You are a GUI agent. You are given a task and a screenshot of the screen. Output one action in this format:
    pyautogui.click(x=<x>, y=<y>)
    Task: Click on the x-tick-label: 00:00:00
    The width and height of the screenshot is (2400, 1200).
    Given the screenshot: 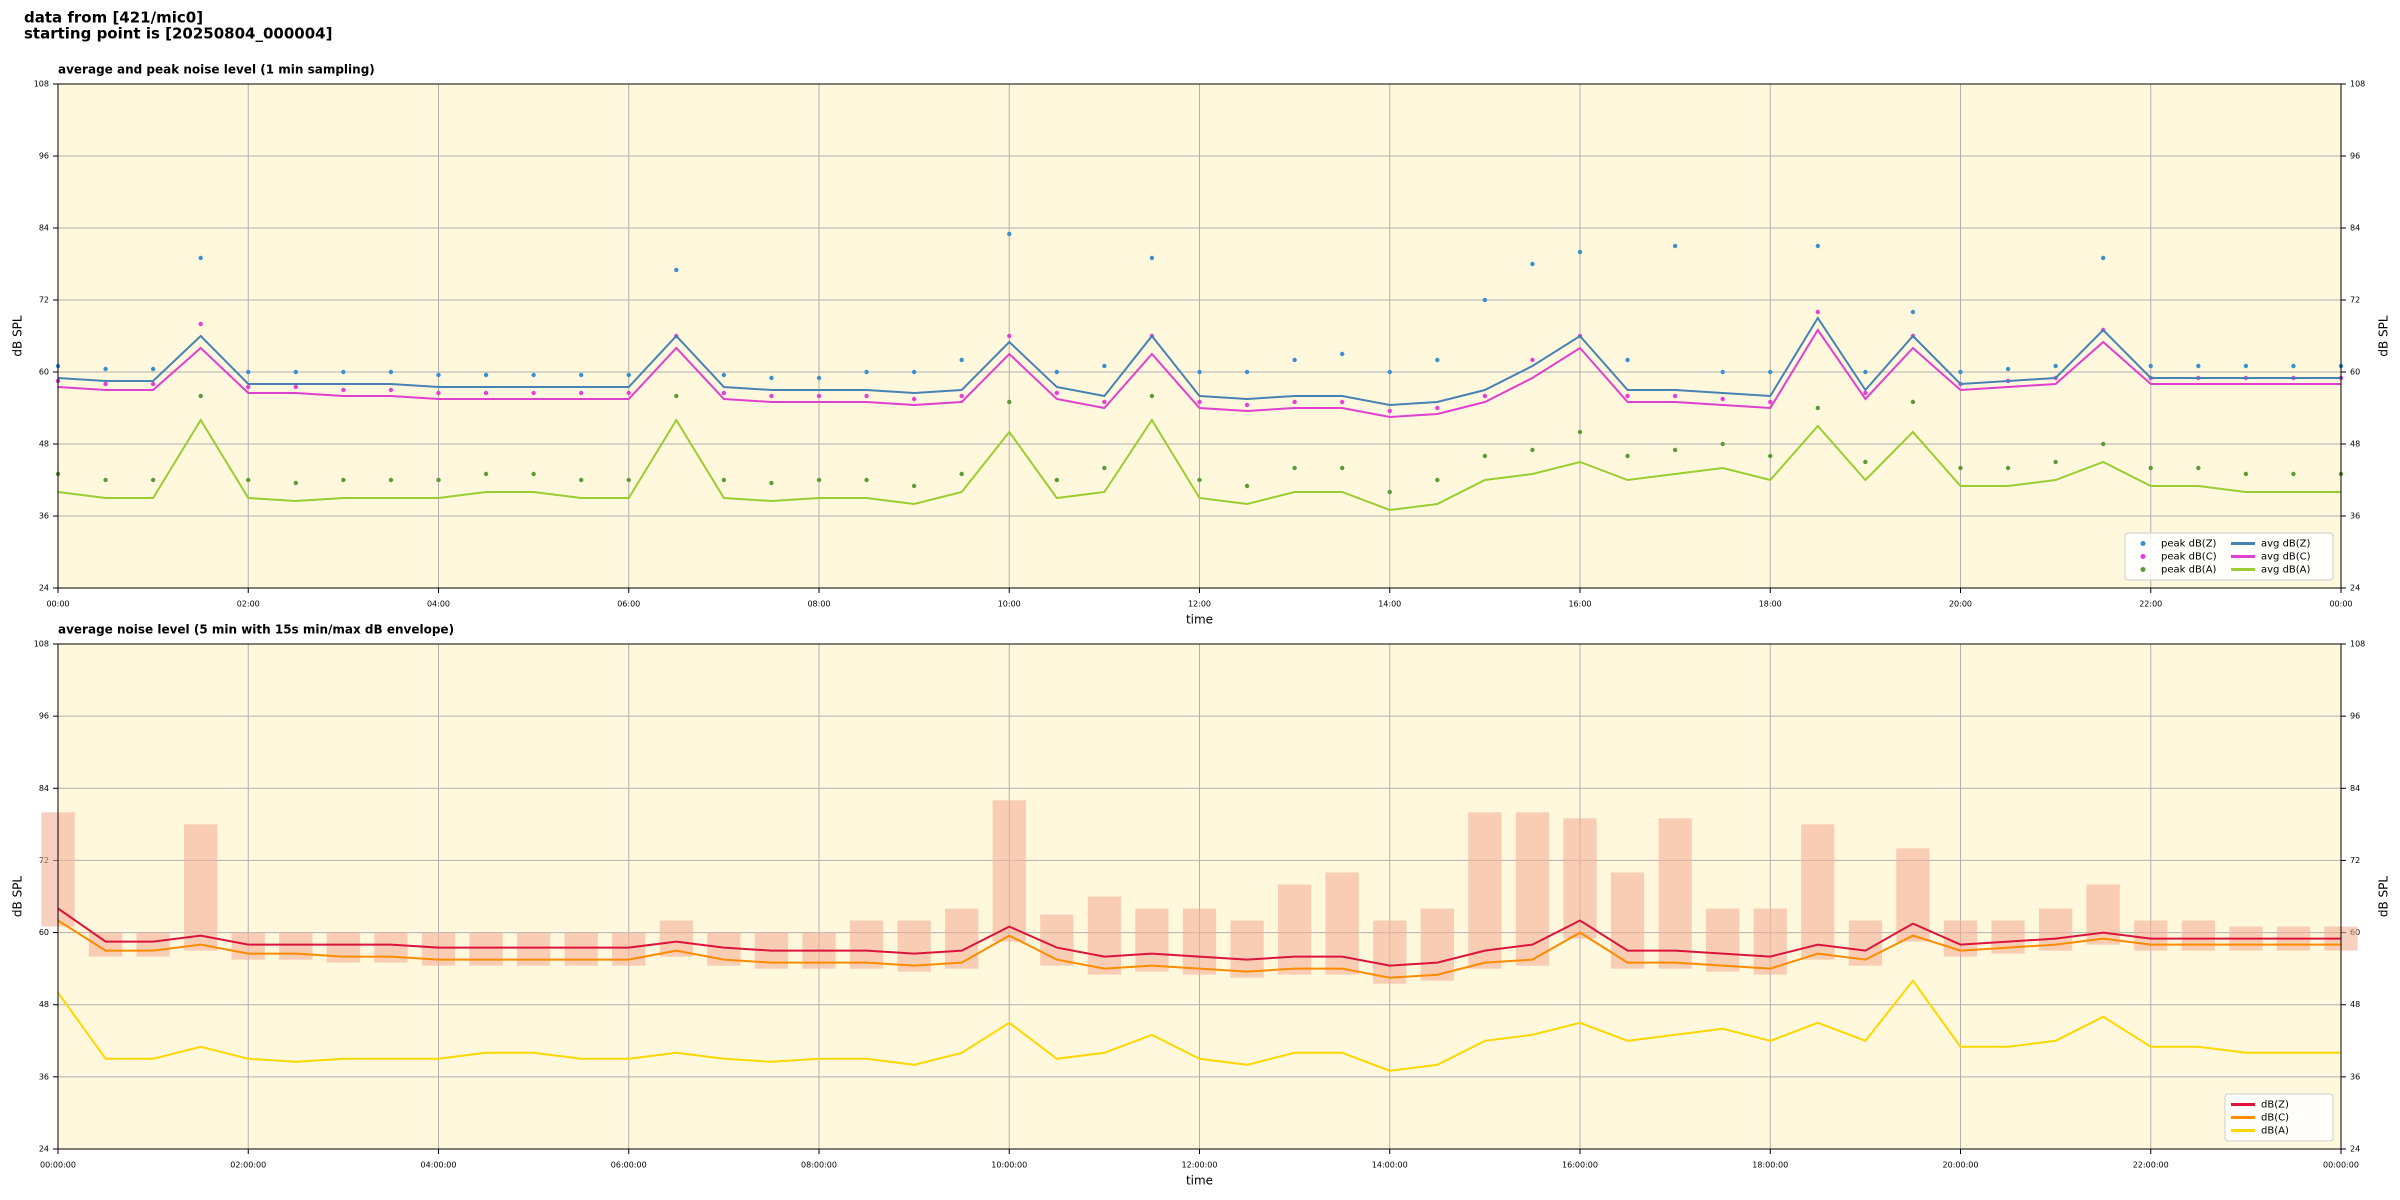 What is the action you would take?
    pyautogui.click(x=58, y=1165)
    